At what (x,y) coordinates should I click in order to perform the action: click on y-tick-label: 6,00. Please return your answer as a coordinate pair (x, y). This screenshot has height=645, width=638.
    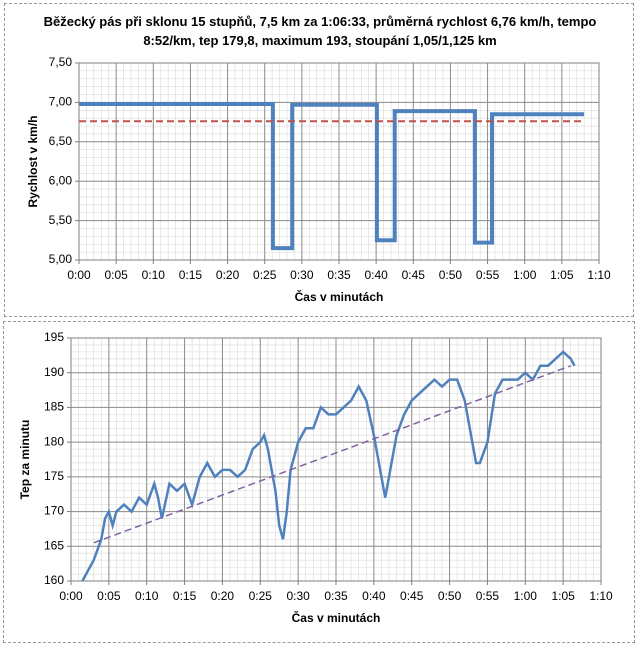
    Looking at the image, I should click on (61, 180).